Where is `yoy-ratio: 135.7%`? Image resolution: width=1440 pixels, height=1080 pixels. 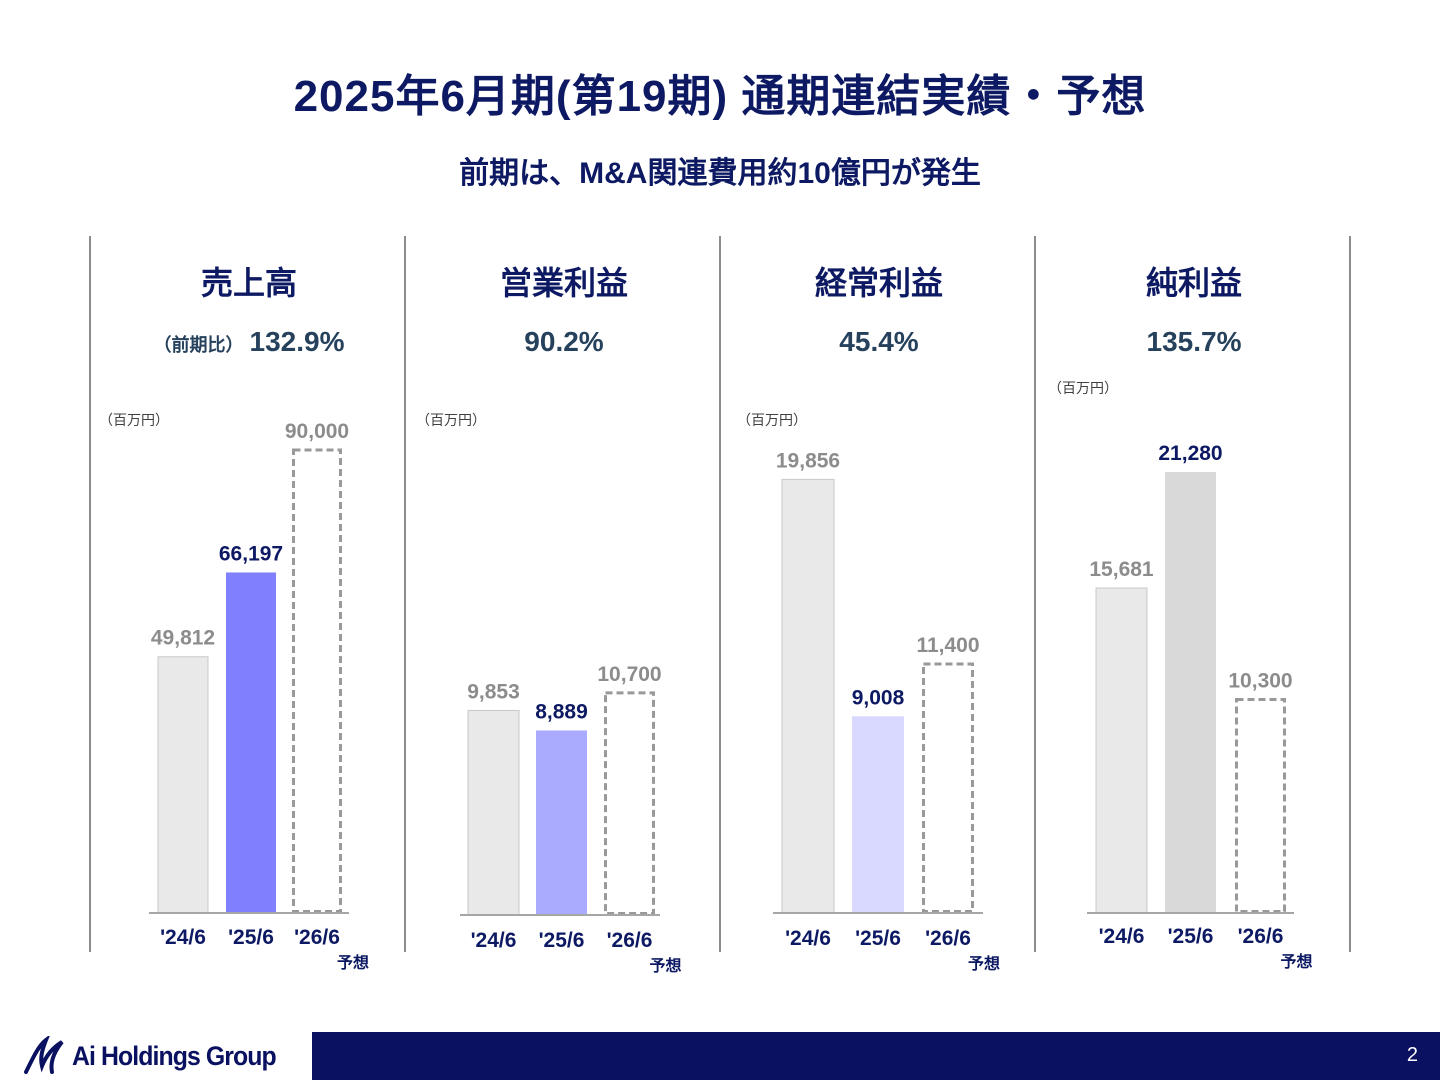
yoy-ratio: 135.7% is located at coordinates (1194, 342).